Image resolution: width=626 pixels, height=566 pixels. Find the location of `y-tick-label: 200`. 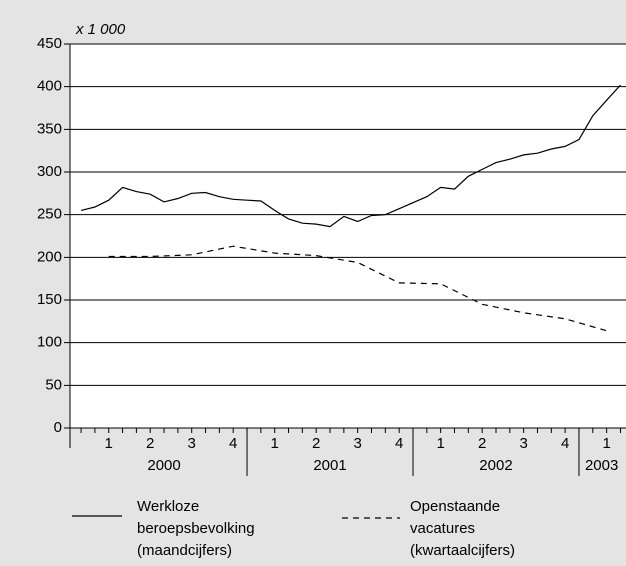

y-tick-label: 200 is located at coordinates (49, 256).